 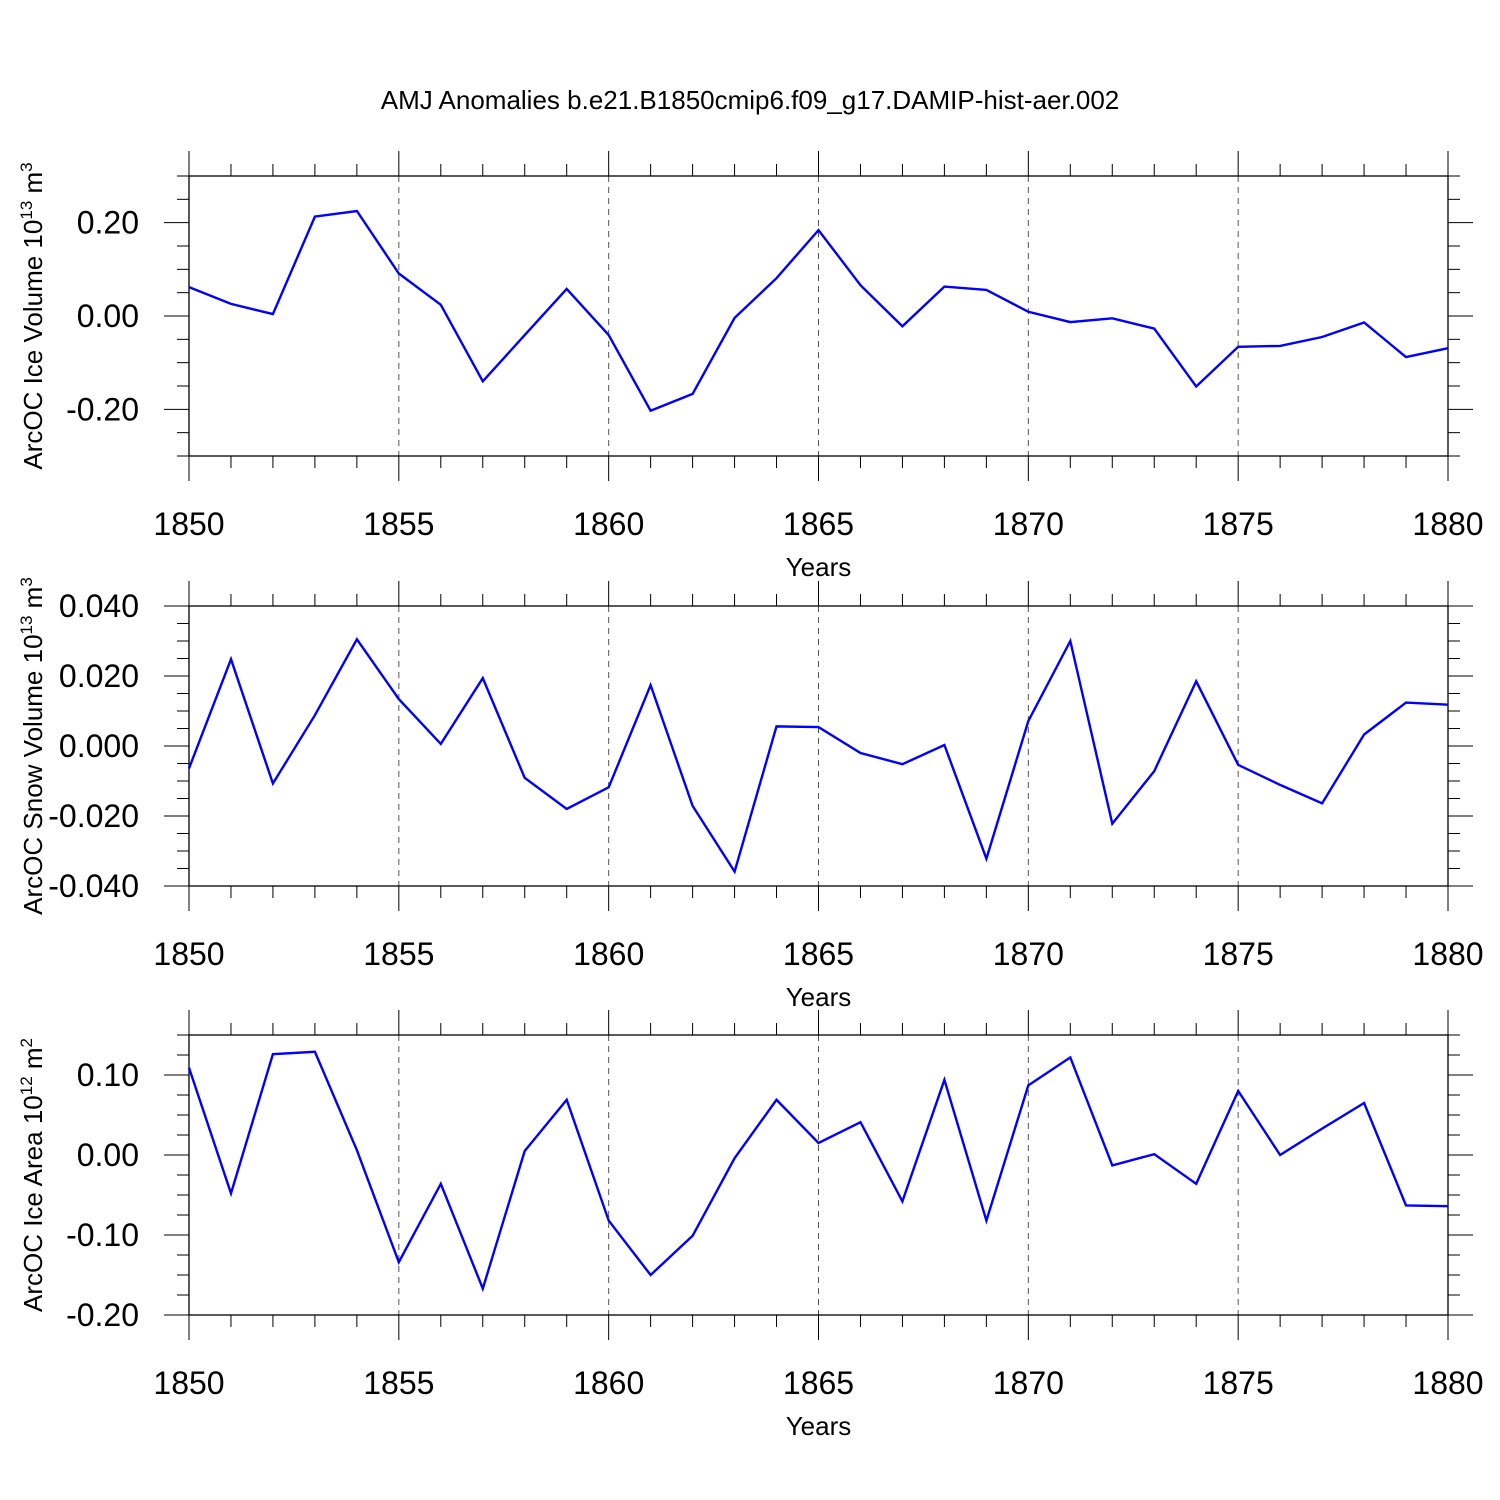 What do you see at coordinates (93, 816) in the screenshot?
I see `y-tick-label: -0.020` at bounding box center [93, 816].